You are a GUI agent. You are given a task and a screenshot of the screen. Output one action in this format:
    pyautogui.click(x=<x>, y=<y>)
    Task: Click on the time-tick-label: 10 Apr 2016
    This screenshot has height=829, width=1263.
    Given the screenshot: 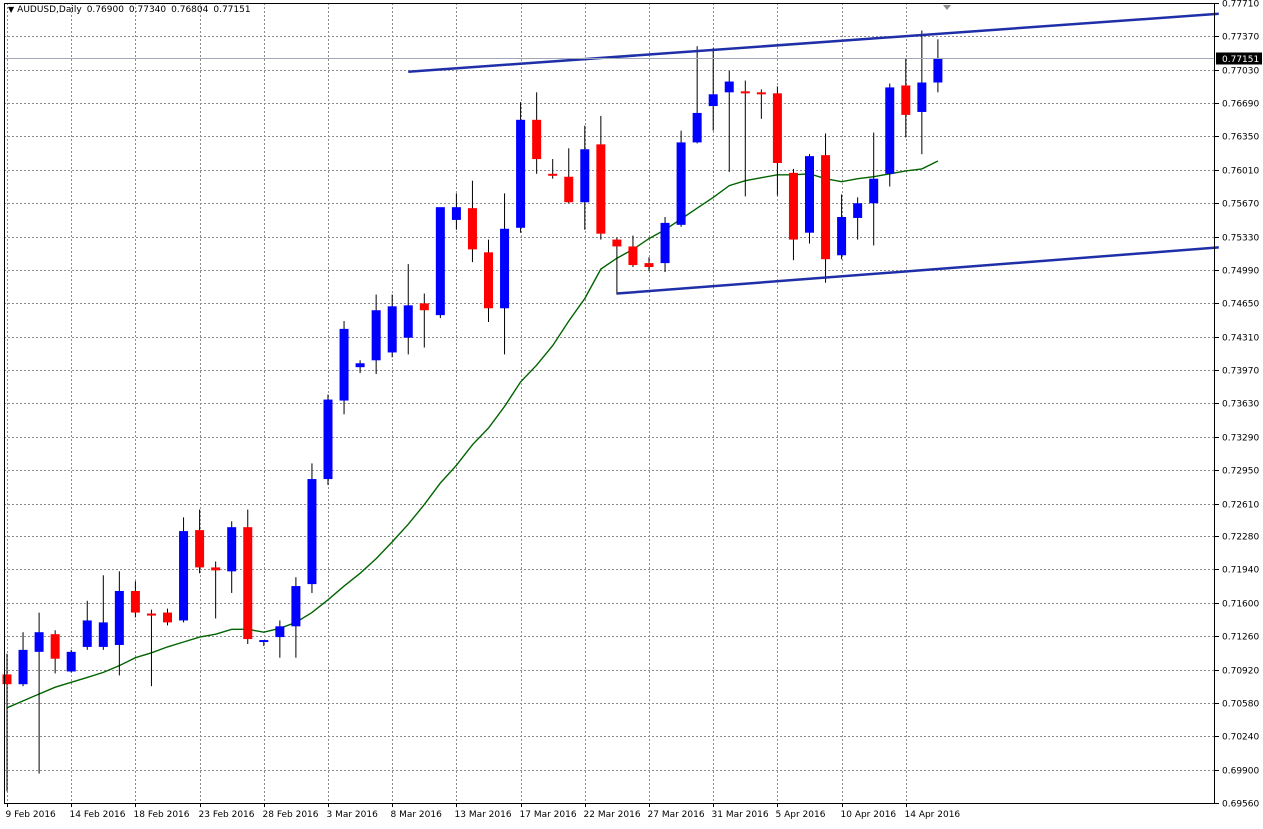 What is the action you would take?
    pyautogui.click(x=869, y=815)
    